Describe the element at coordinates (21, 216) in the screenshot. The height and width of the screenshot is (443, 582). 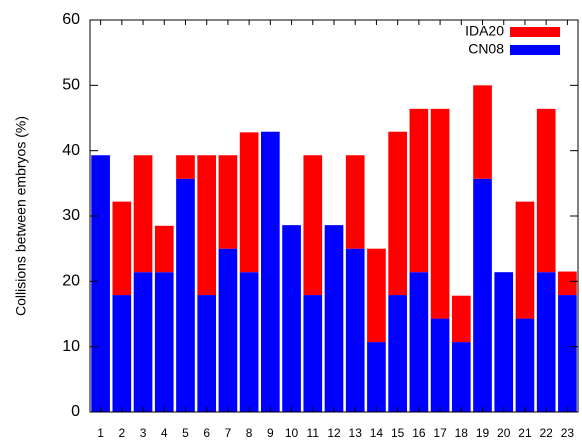
I see `y-axis-label: Collisions between embryos (%)` at that location.